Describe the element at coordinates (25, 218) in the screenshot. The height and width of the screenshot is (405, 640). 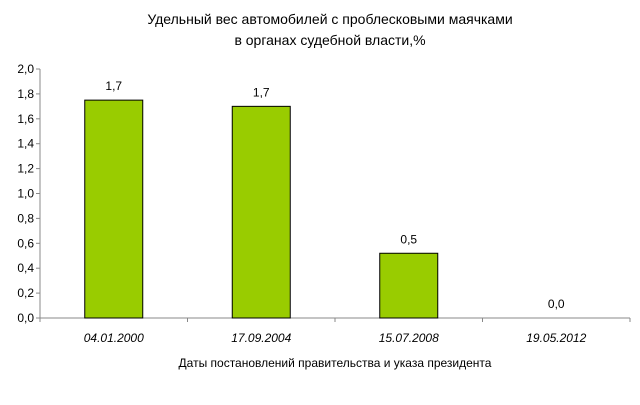
I see `y-tick-label: 0,8` at that location.